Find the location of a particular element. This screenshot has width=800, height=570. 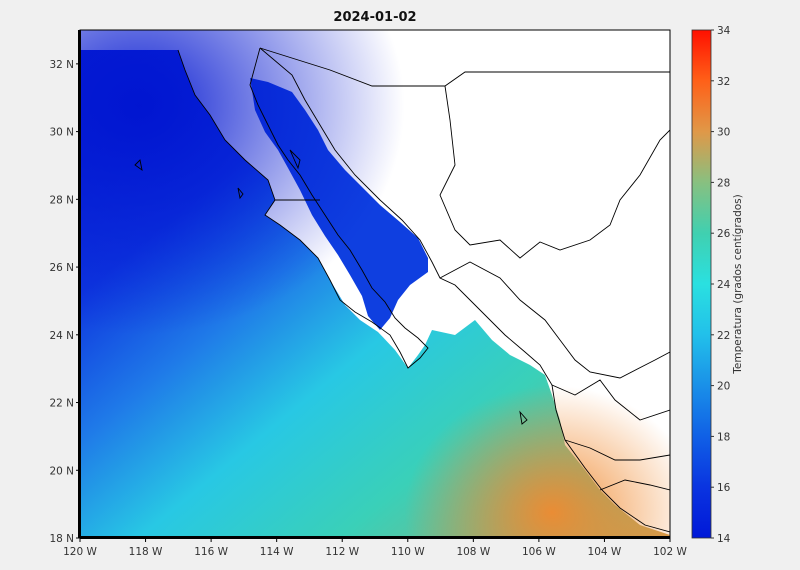

y-tick-label: 28 N is located at coordinates (61, 200).